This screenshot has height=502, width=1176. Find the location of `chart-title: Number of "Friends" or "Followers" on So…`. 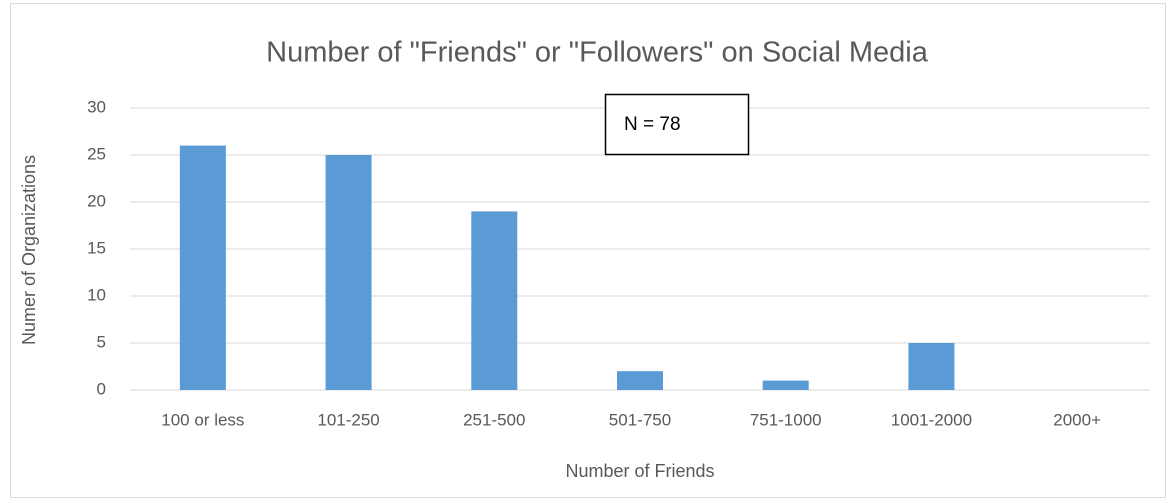

chart-title: Number of "Friends" or "Followers" on So… is located at coordinates (597, 53).